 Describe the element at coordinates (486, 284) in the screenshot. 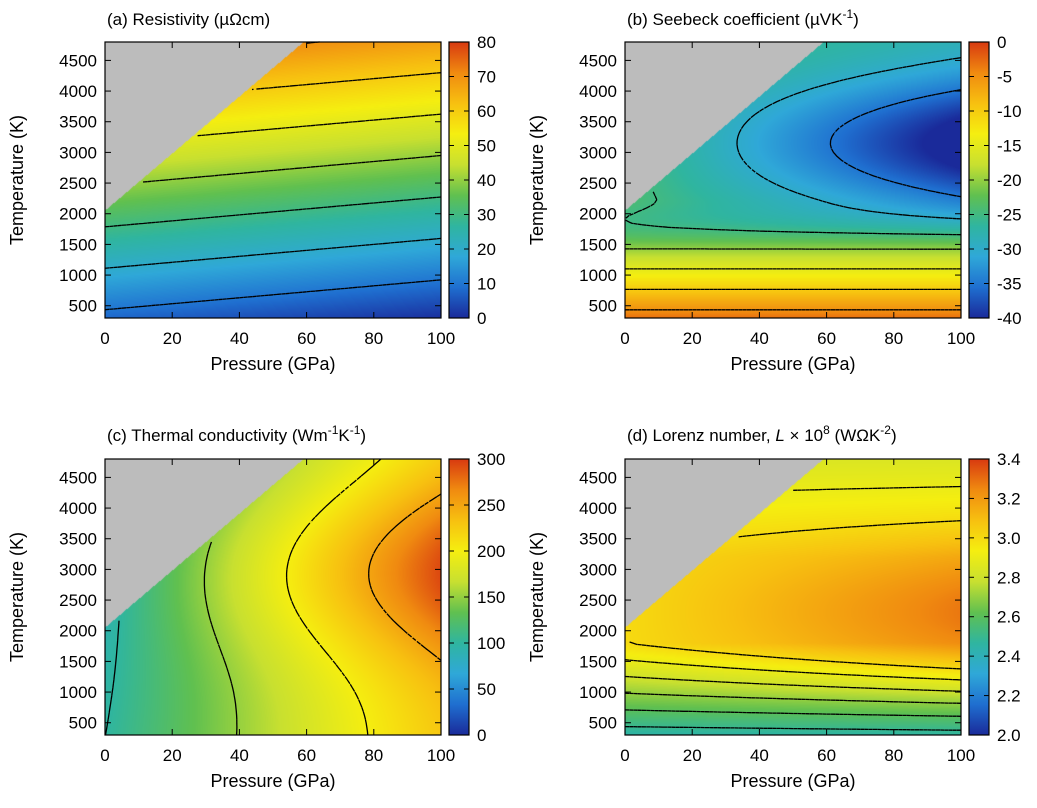

I see `colorbar-tick-label: 10` at that location.